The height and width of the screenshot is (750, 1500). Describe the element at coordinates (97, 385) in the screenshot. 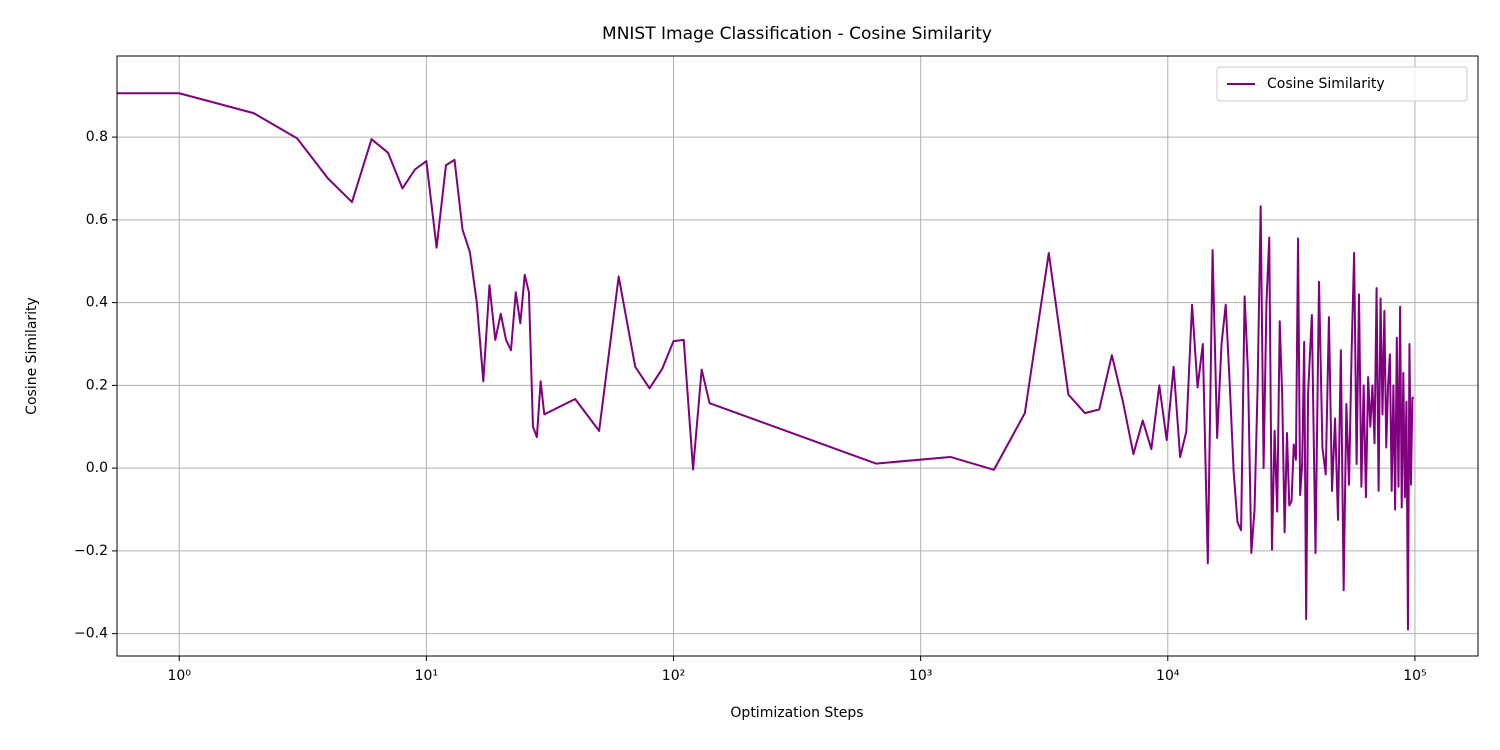

I see `y-tick-label: 0.2` at that location.